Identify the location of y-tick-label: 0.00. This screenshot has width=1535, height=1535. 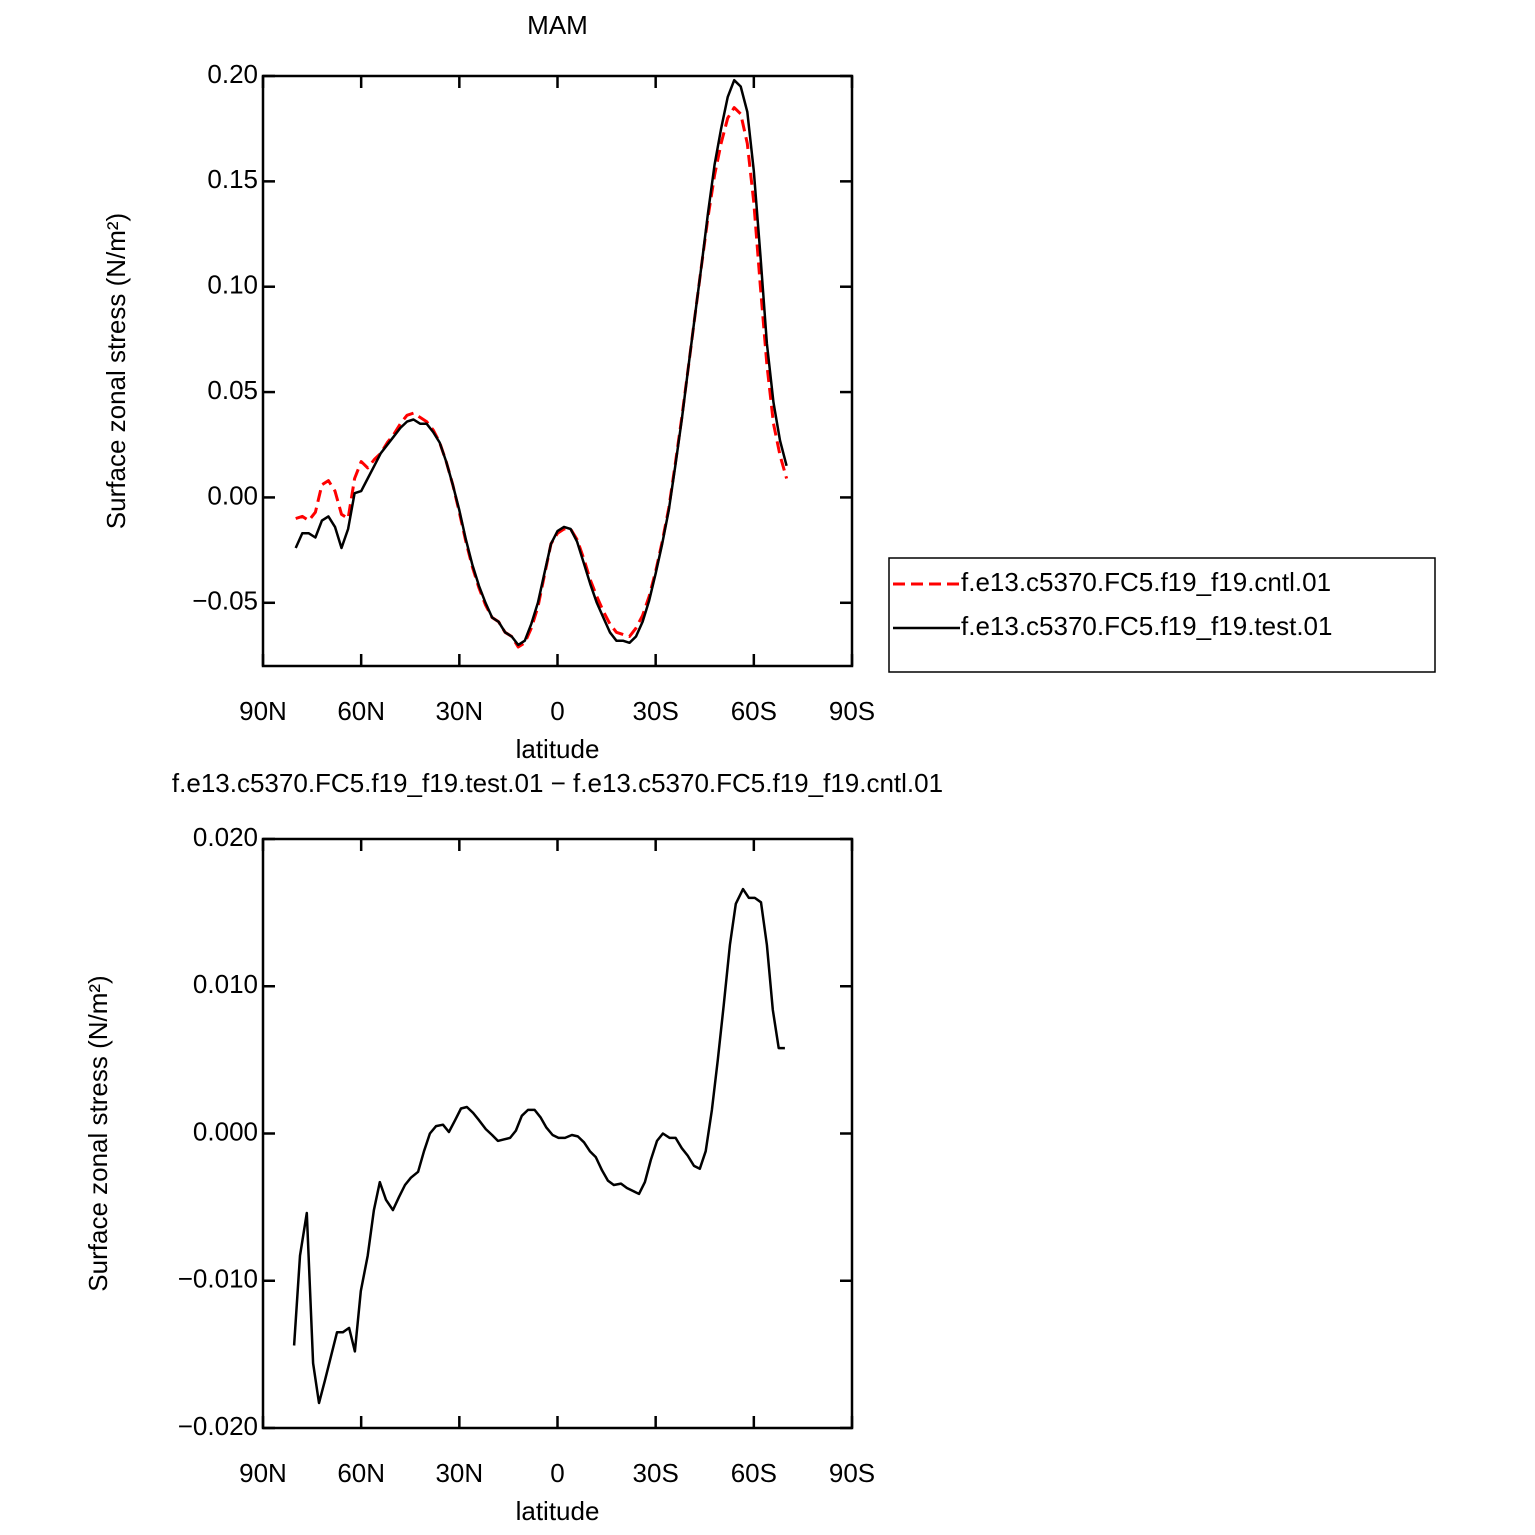
(232, 495).